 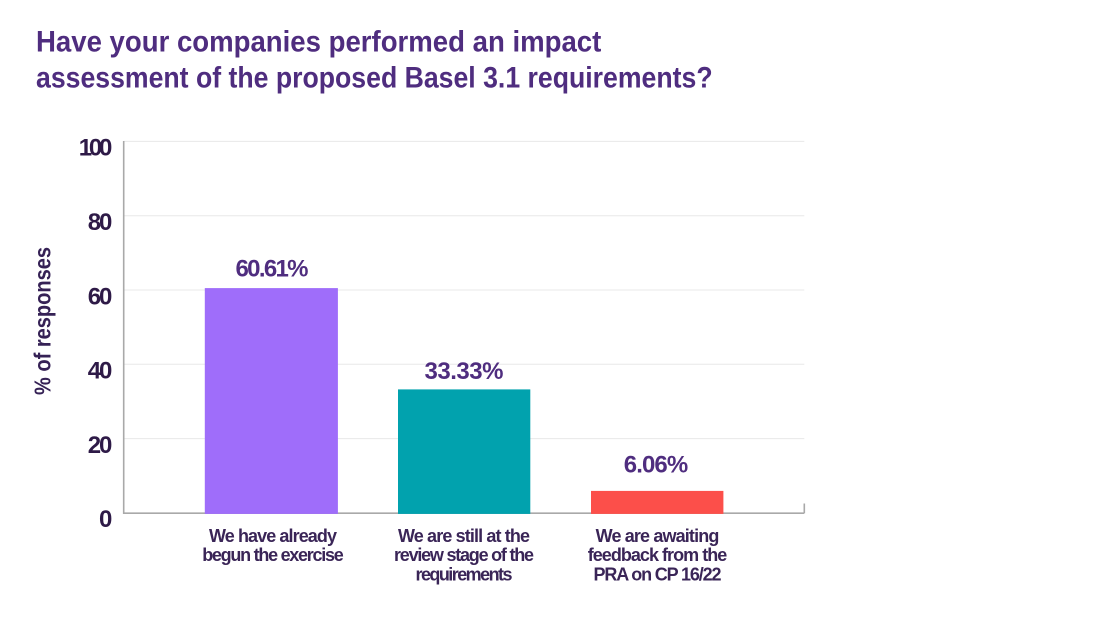 I want to click on svg-text:Have your companies performed: Have your companies performed an impact, so click(x=318, y=41).